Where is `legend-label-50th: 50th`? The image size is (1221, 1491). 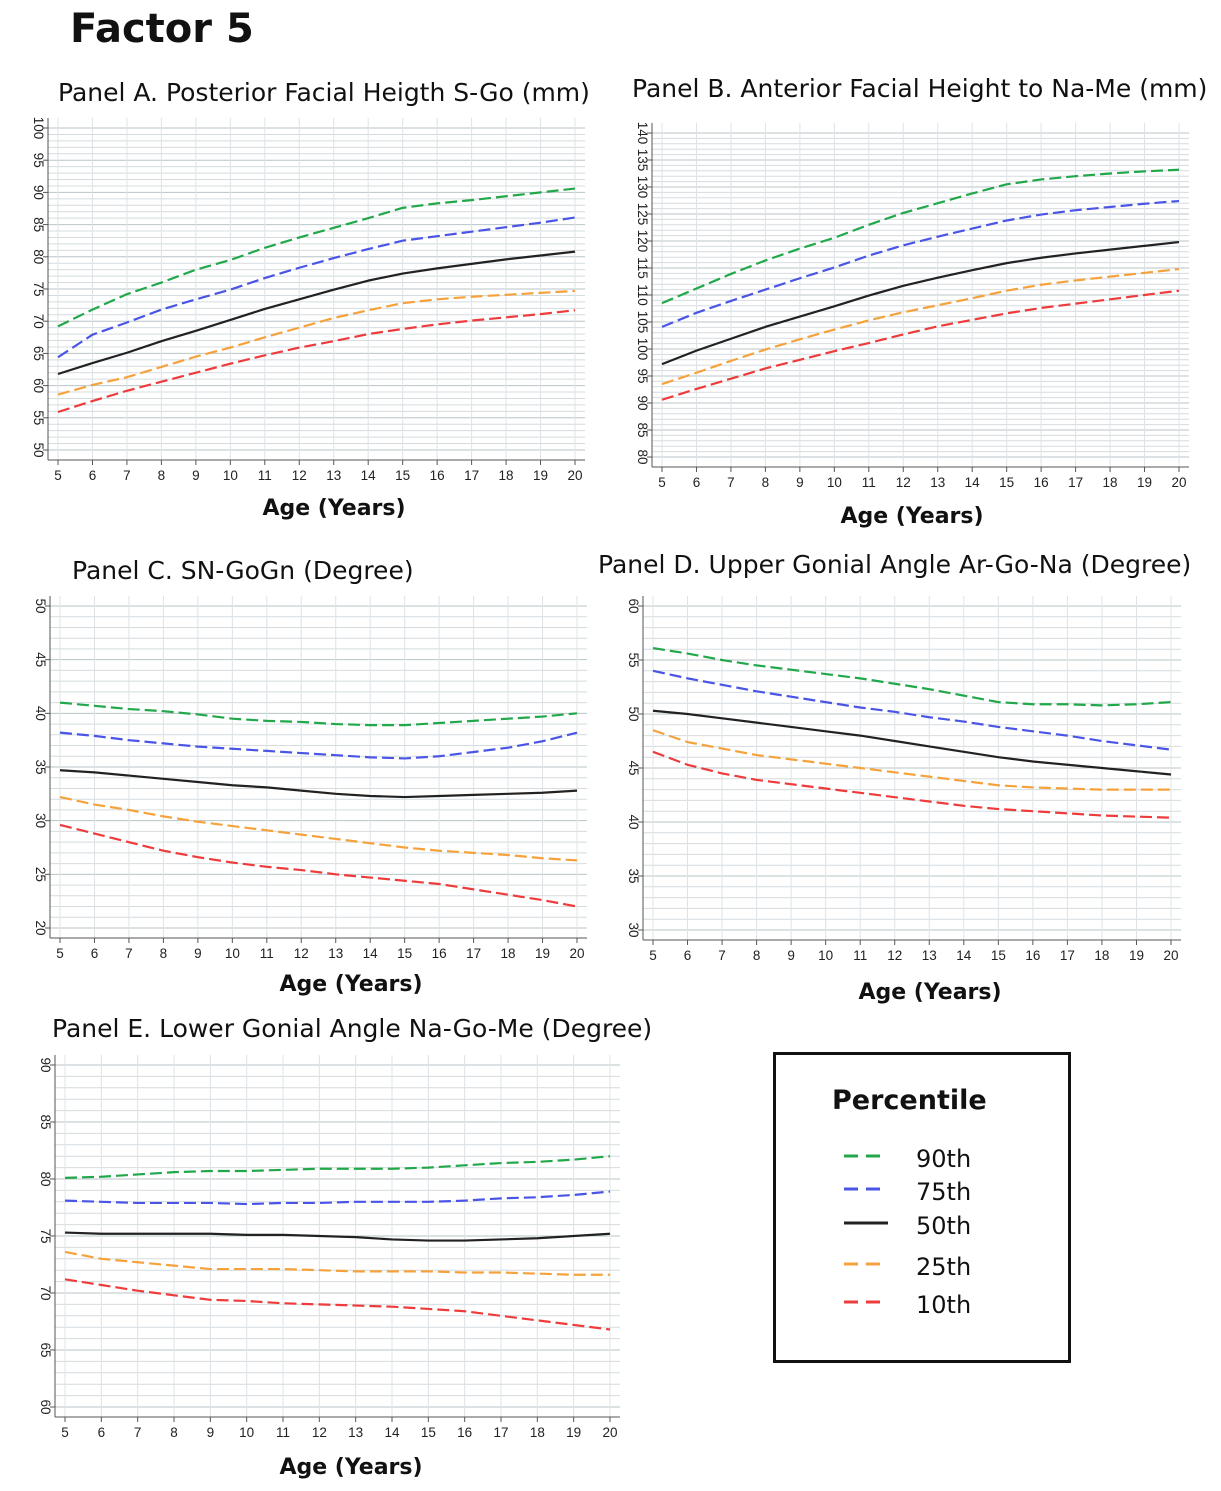
legend-label-50th: 50th is located at coordinates (944, 1226).